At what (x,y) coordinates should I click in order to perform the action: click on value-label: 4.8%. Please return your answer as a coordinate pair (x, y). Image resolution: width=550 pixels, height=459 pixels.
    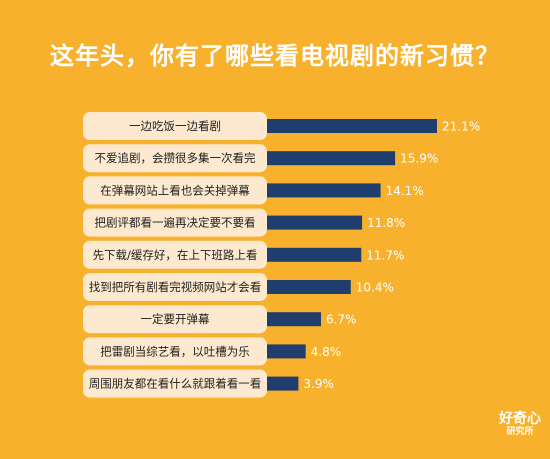
    Looking at the image, I should click on (326, 352).